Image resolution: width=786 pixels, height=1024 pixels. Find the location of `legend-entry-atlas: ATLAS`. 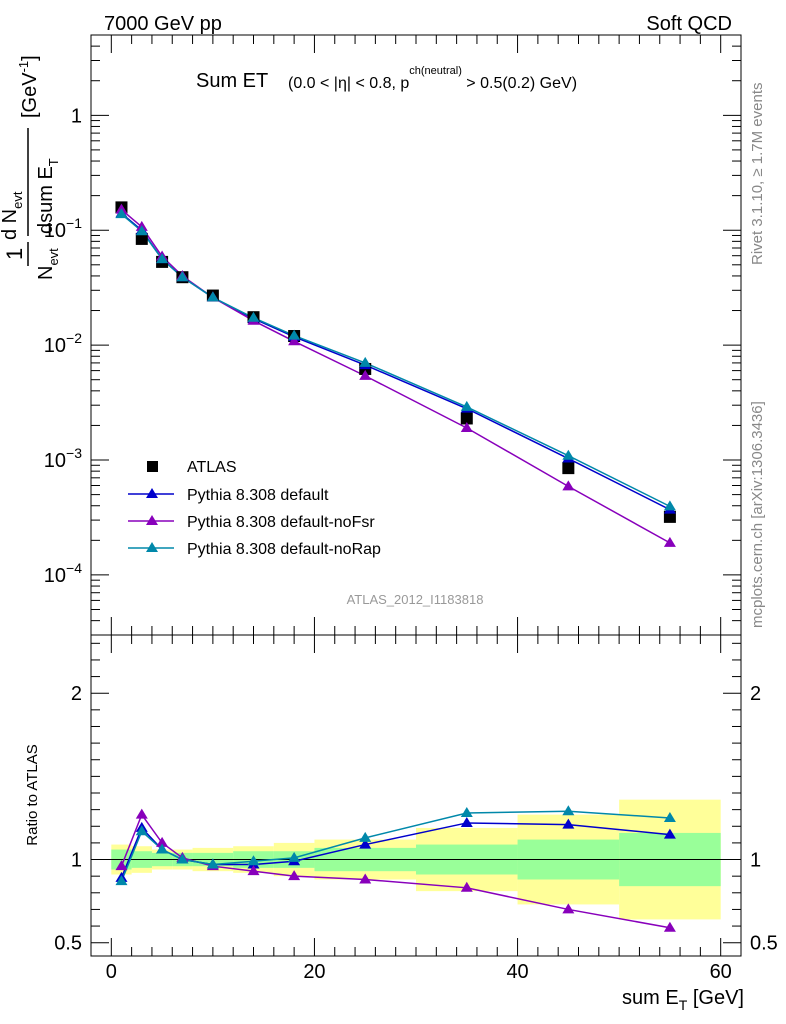

legend-entry-atlas: ATLAS is located at coordinates (192, 467).